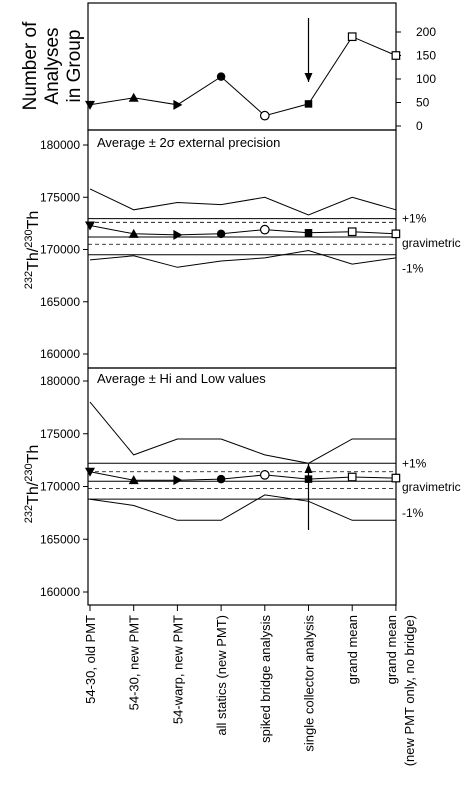  Describe the element at coordinates (60, 250) in the screenshot. I see `mid-y-tick-label-170000: 170000` at that location.